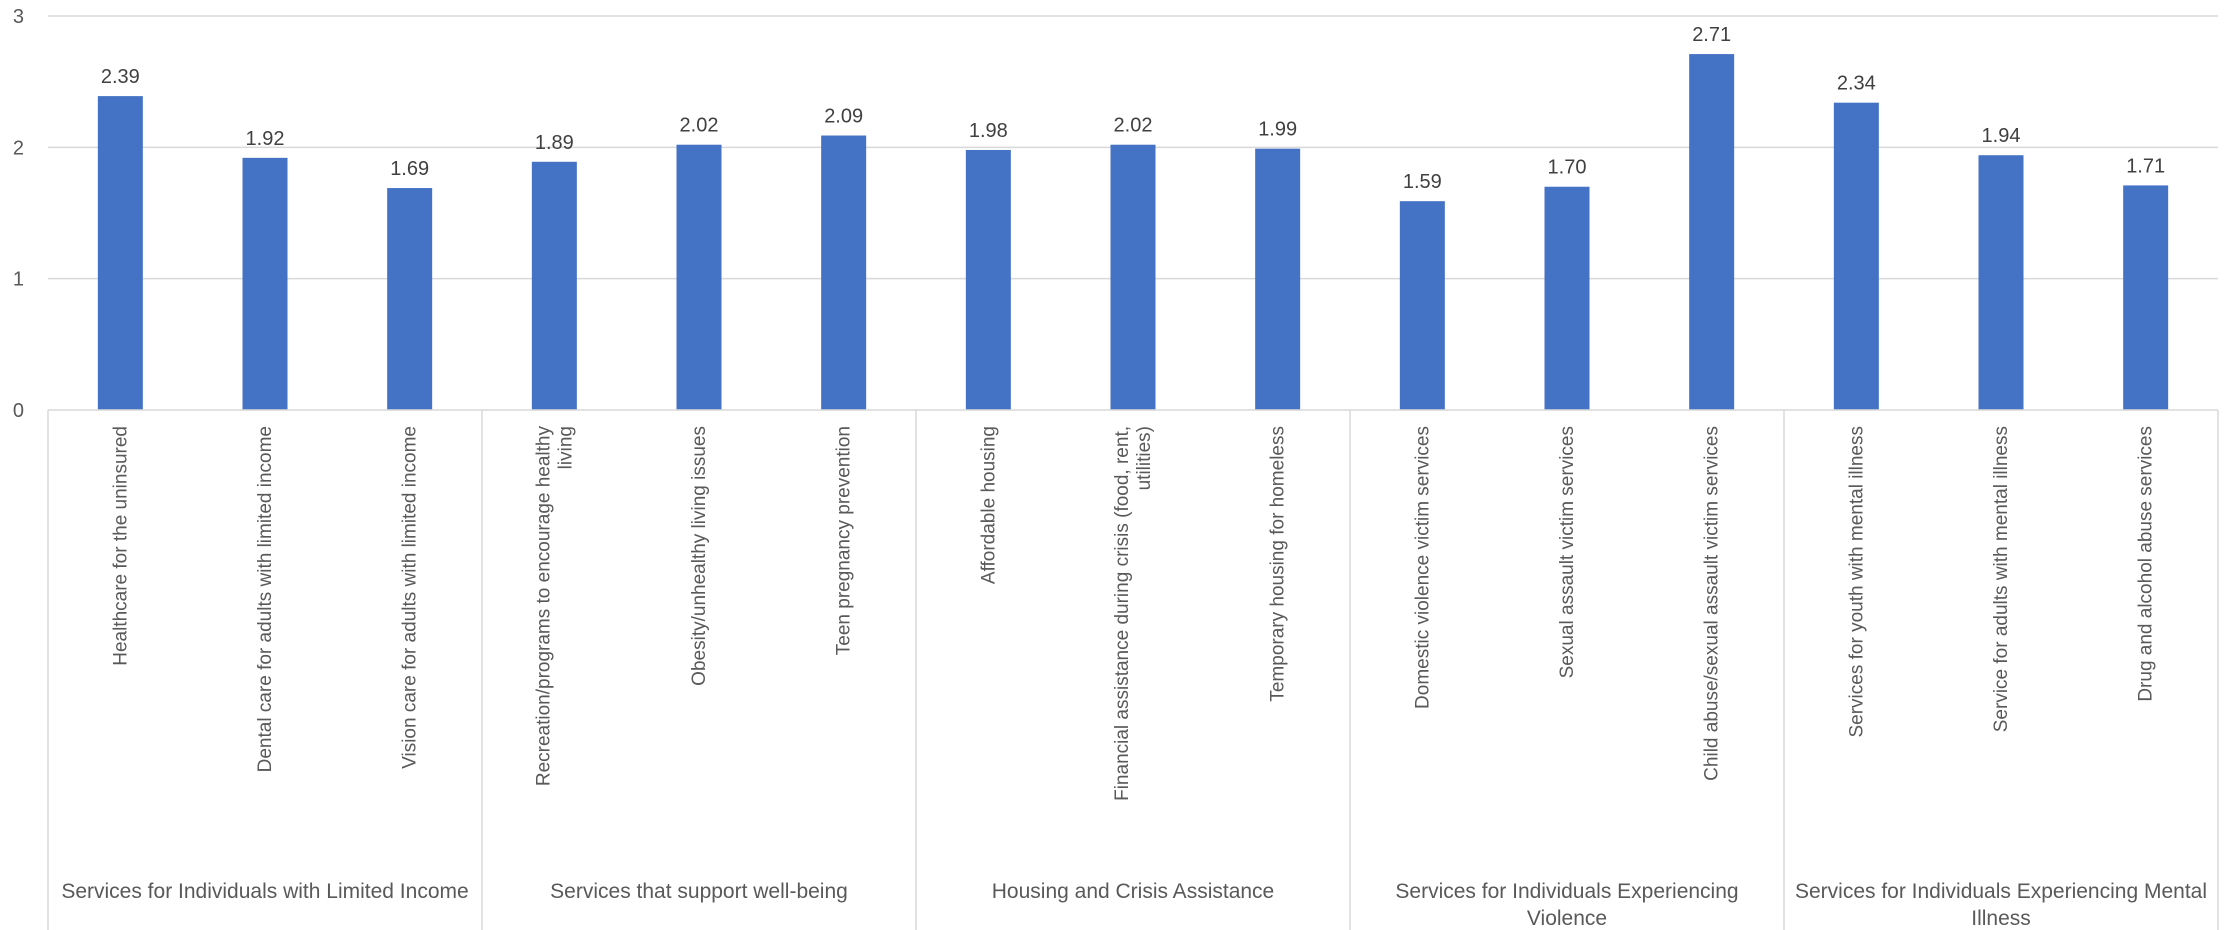 Image resolution: width=2224 pixels, height=930 pixels. Describe the element at coordinates (543, 606) in the screenshot. I see `category-label-line: Recreation/programs to encourage healthy` at that location.